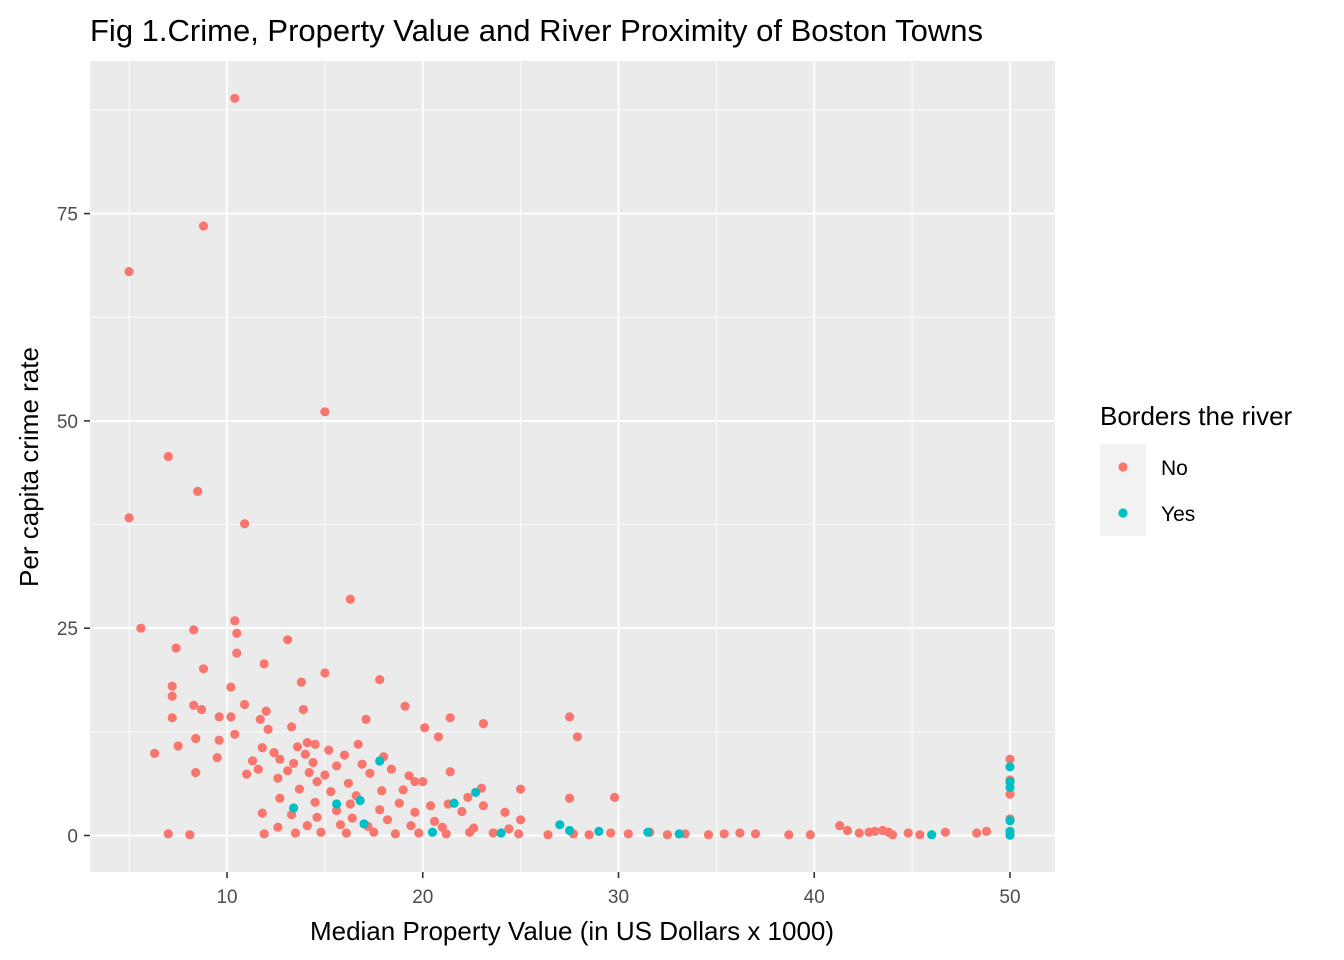 Image resolution: width=1344 pixels, height=960 pixels. What do you see at coordinates (618, 897) in the screenshot?
I see `x-tick-label: 30` at bounding box center [618, 897].